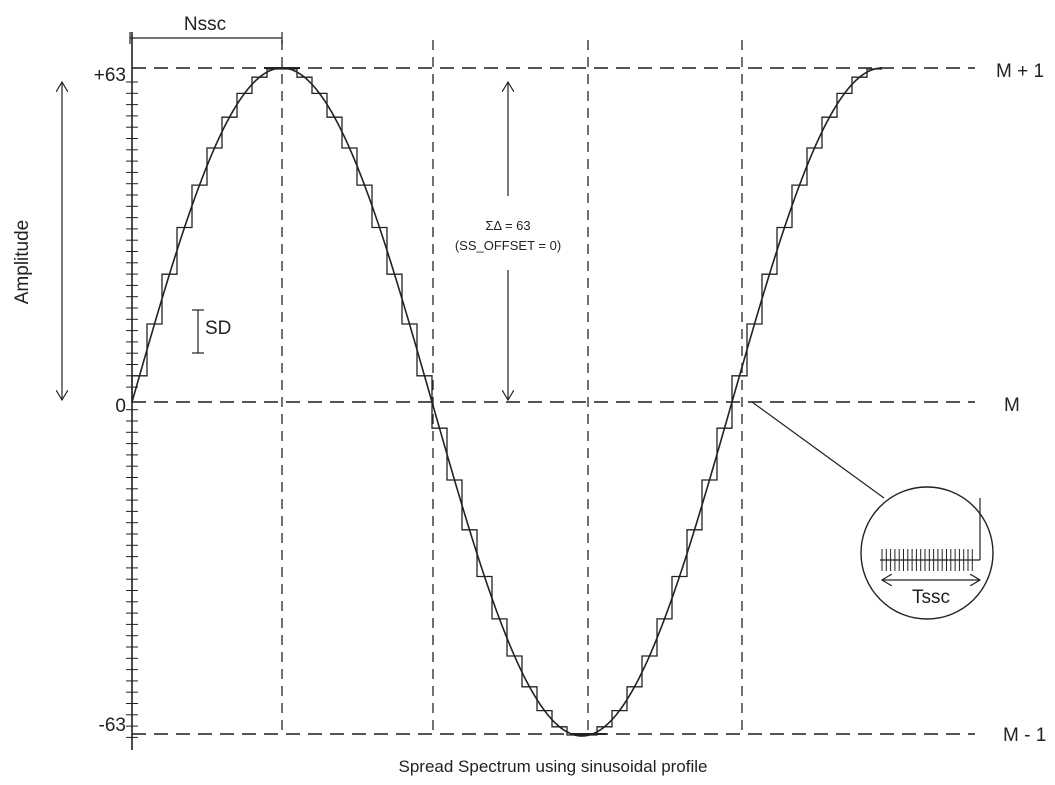 This screenshot has height=785, width=1055. What do you see at coordinates (818, 450) in the screenshot?
I see `zoom-leader-line` at bounding box center [818, 450].